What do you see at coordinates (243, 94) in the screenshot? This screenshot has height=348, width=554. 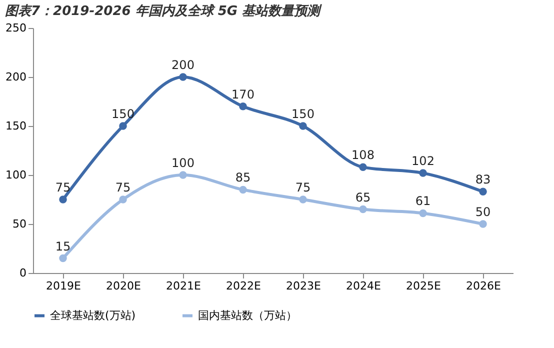 I see `data-label: 170` at bounding box center [243, 94].